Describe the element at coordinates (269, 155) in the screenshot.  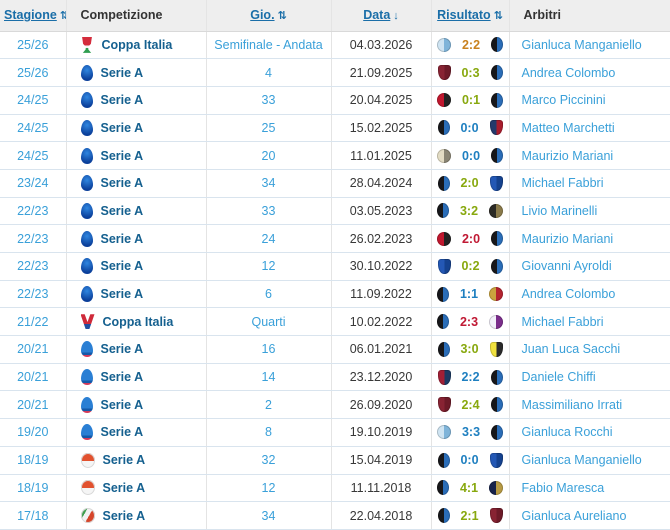
I see `matchday-link: 20` at that location.